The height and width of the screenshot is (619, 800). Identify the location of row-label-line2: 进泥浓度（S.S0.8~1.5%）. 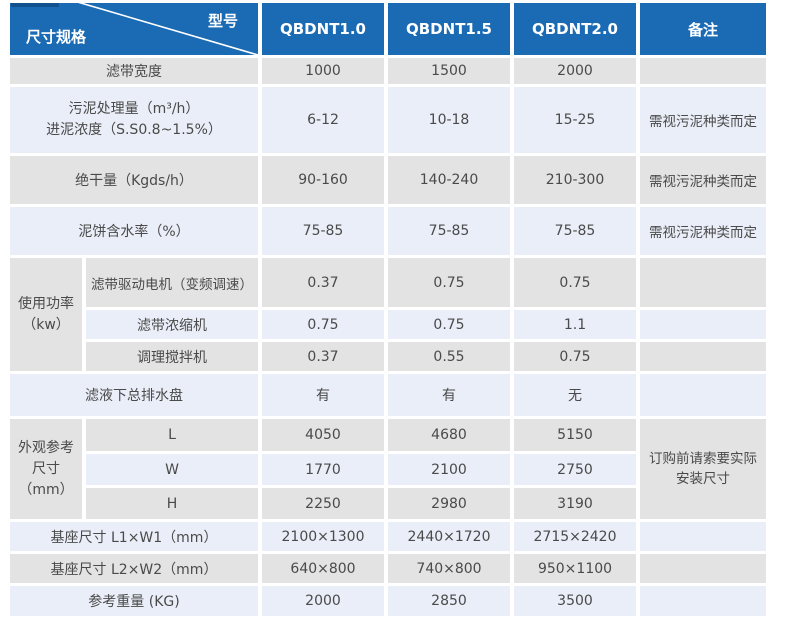
(134, 130).